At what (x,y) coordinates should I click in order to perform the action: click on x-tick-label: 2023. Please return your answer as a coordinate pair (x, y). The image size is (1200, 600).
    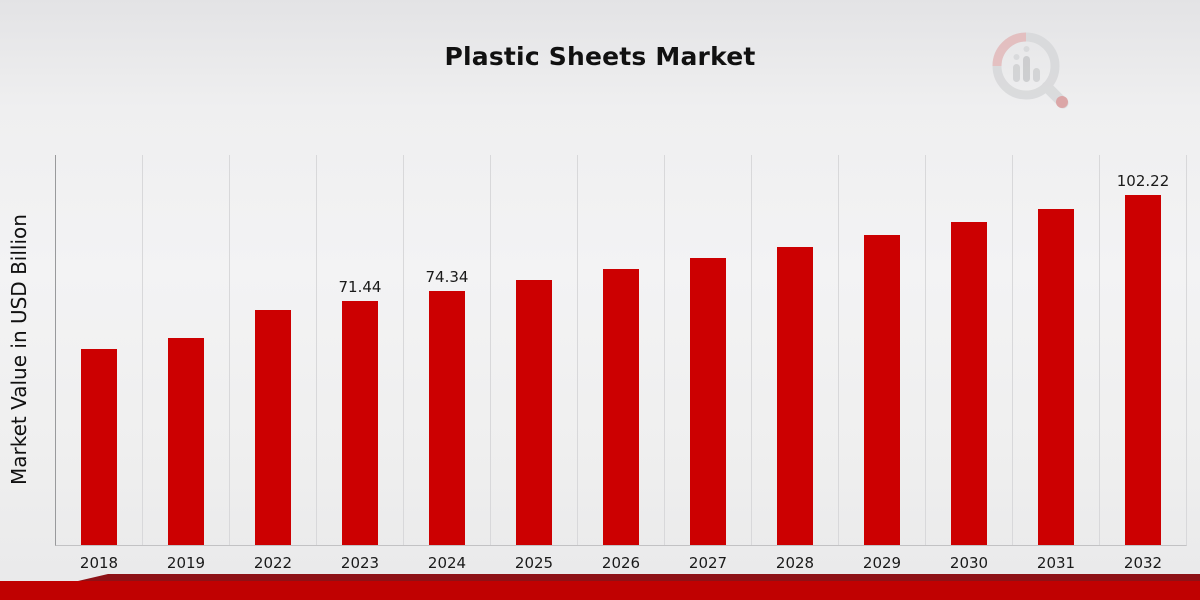
    Looking at the image, I should click on (360, 563).